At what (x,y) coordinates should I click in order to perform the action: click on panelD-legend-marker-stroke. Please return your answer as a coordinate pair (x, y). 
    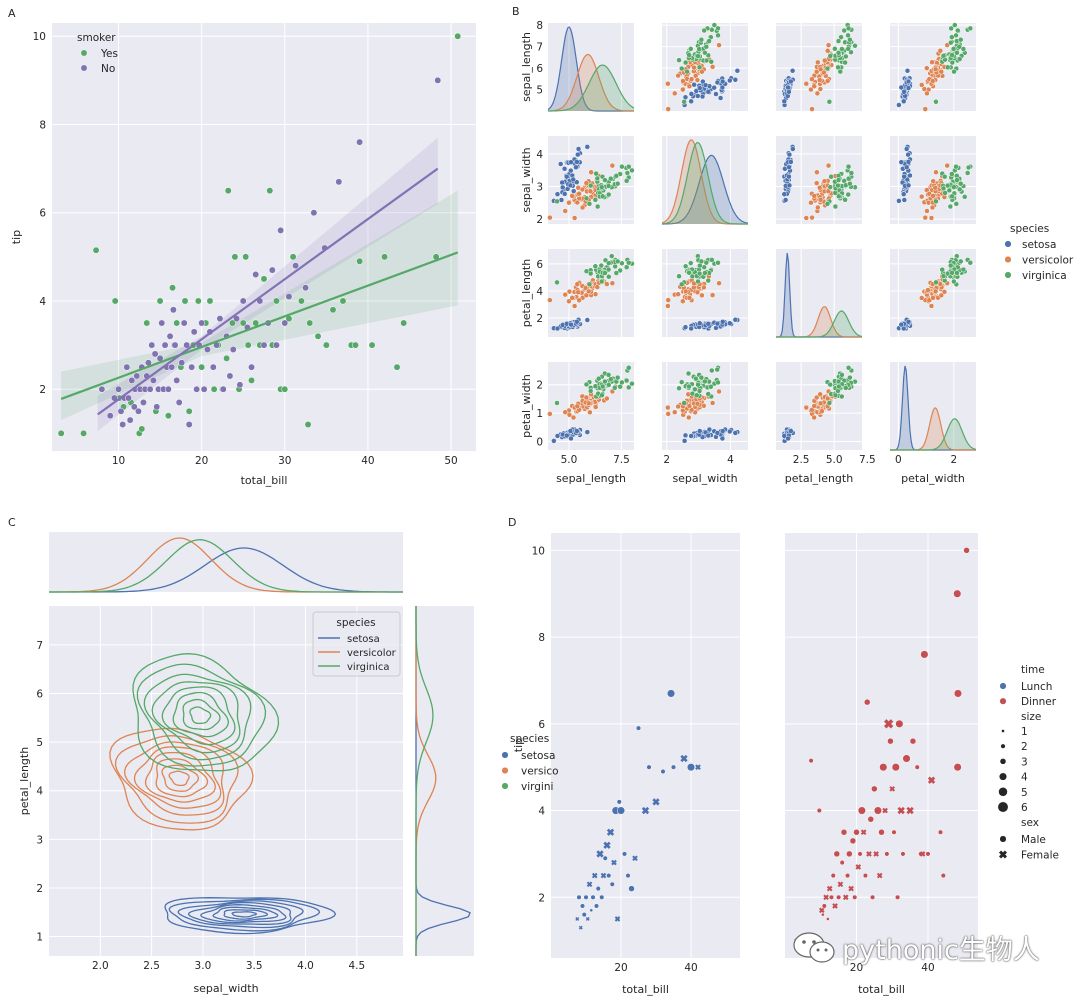
    Looking at the image, I should click on (1003, 854).